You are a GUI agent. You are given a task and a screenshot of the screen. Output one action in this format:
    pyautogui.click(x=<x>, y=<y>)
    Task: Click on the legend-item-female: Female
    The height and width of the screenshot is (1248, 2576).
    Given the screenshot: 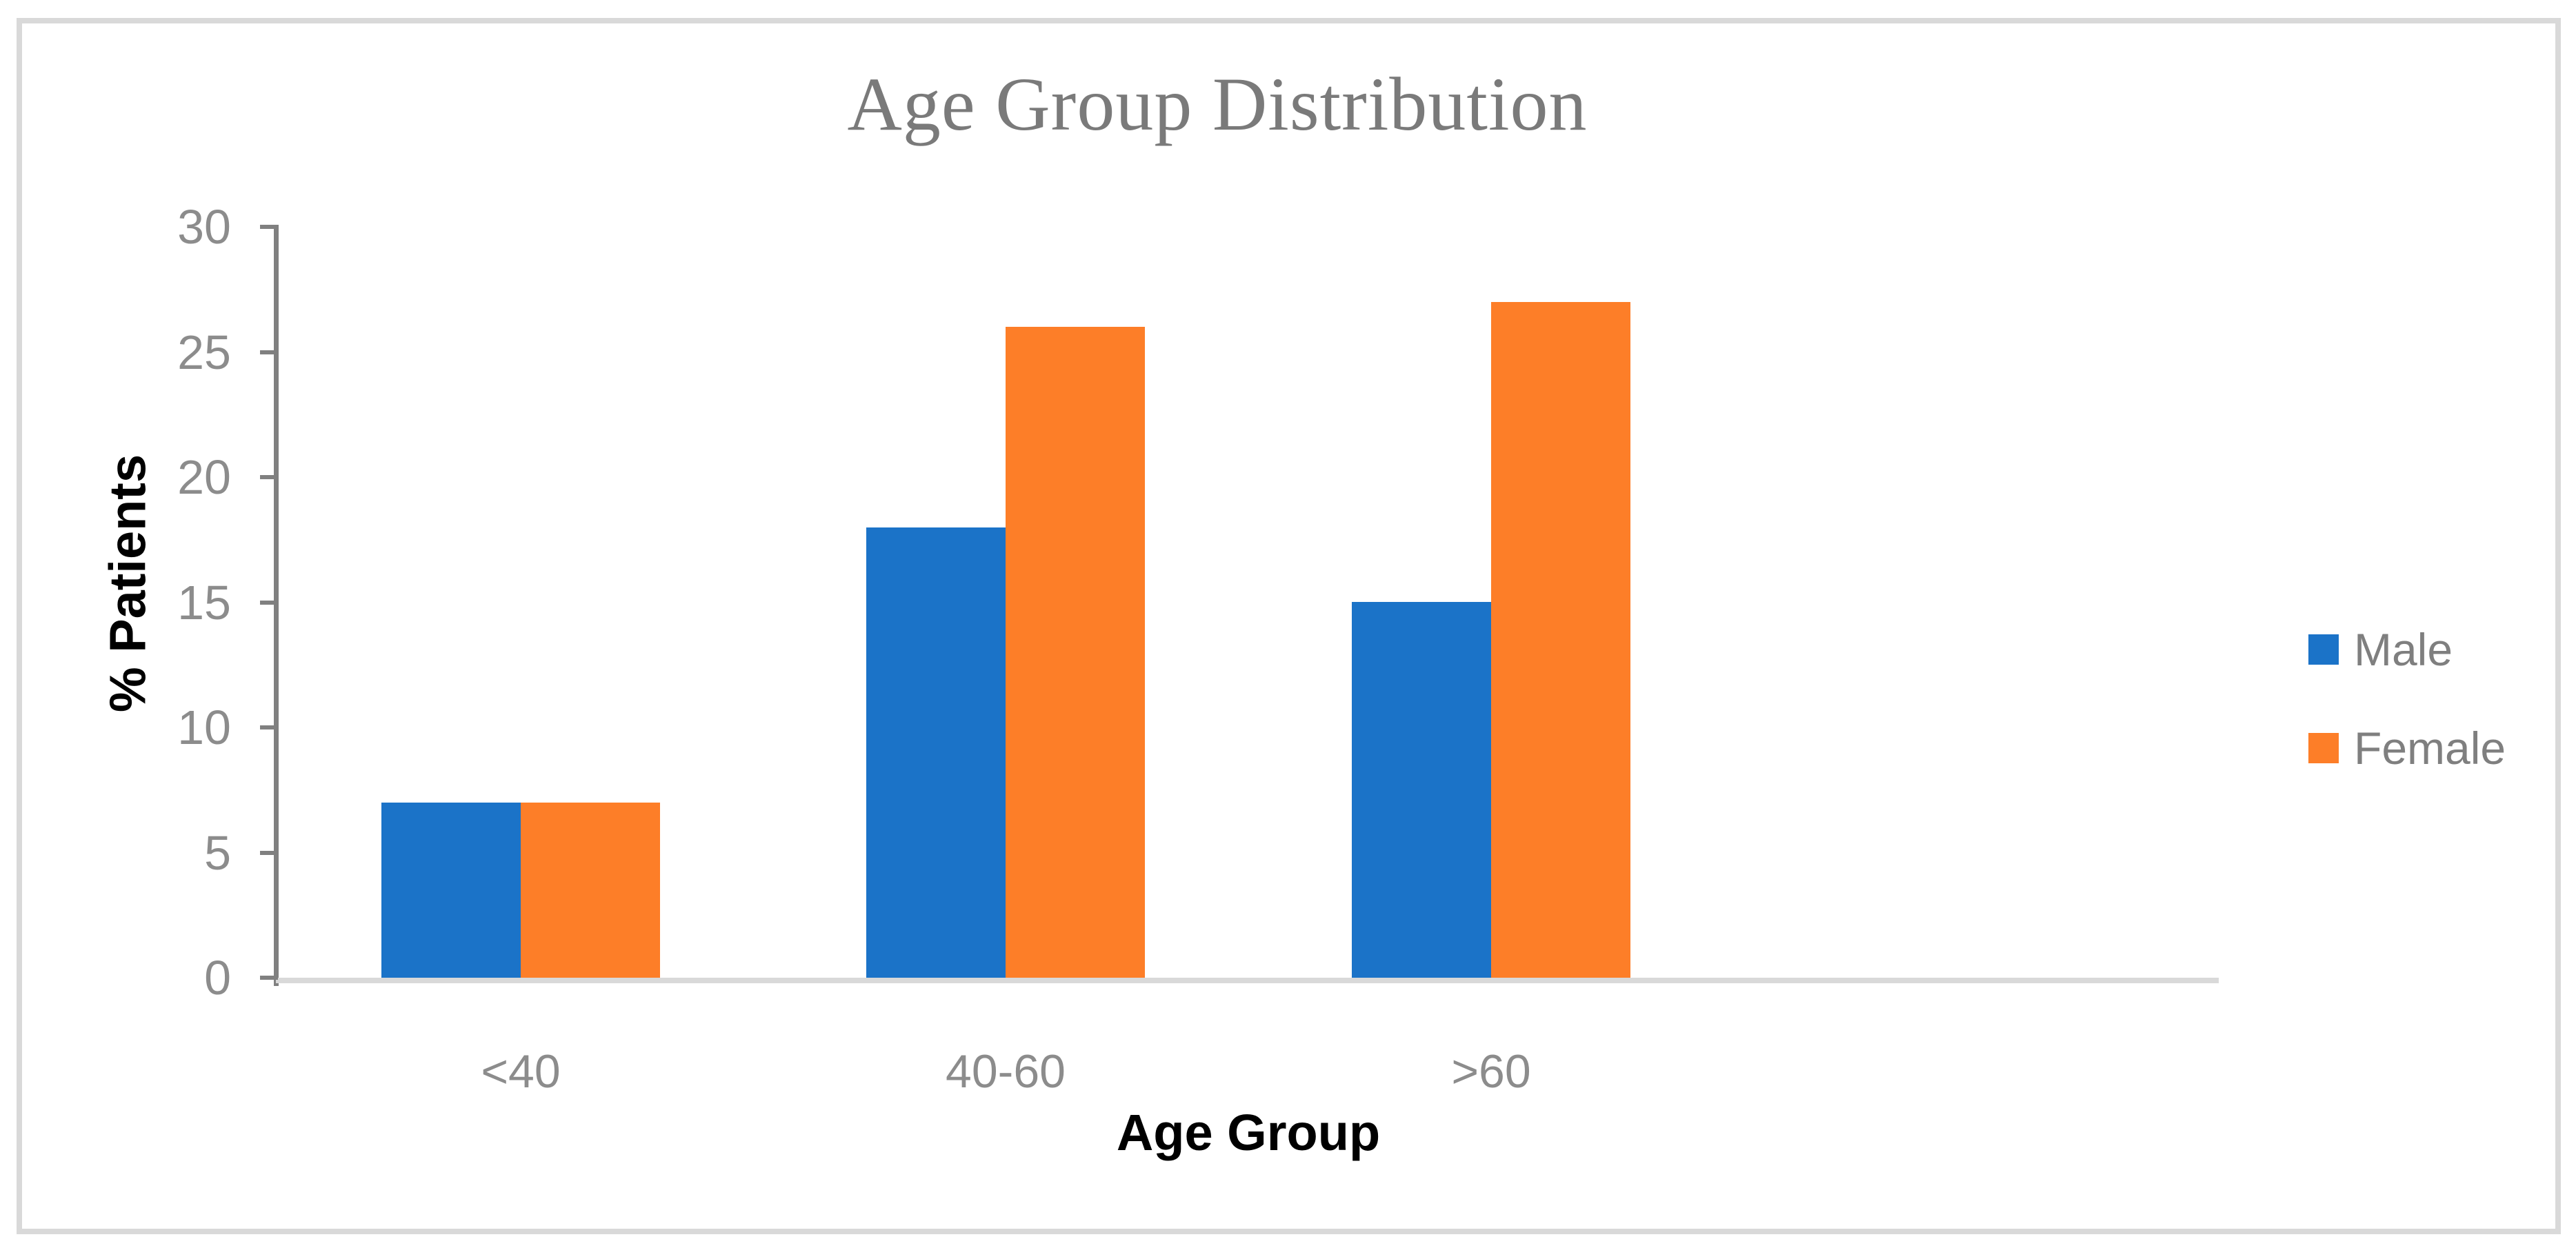 What is the action you would take?
    pyautogui.click(x=2407, y=748)
    